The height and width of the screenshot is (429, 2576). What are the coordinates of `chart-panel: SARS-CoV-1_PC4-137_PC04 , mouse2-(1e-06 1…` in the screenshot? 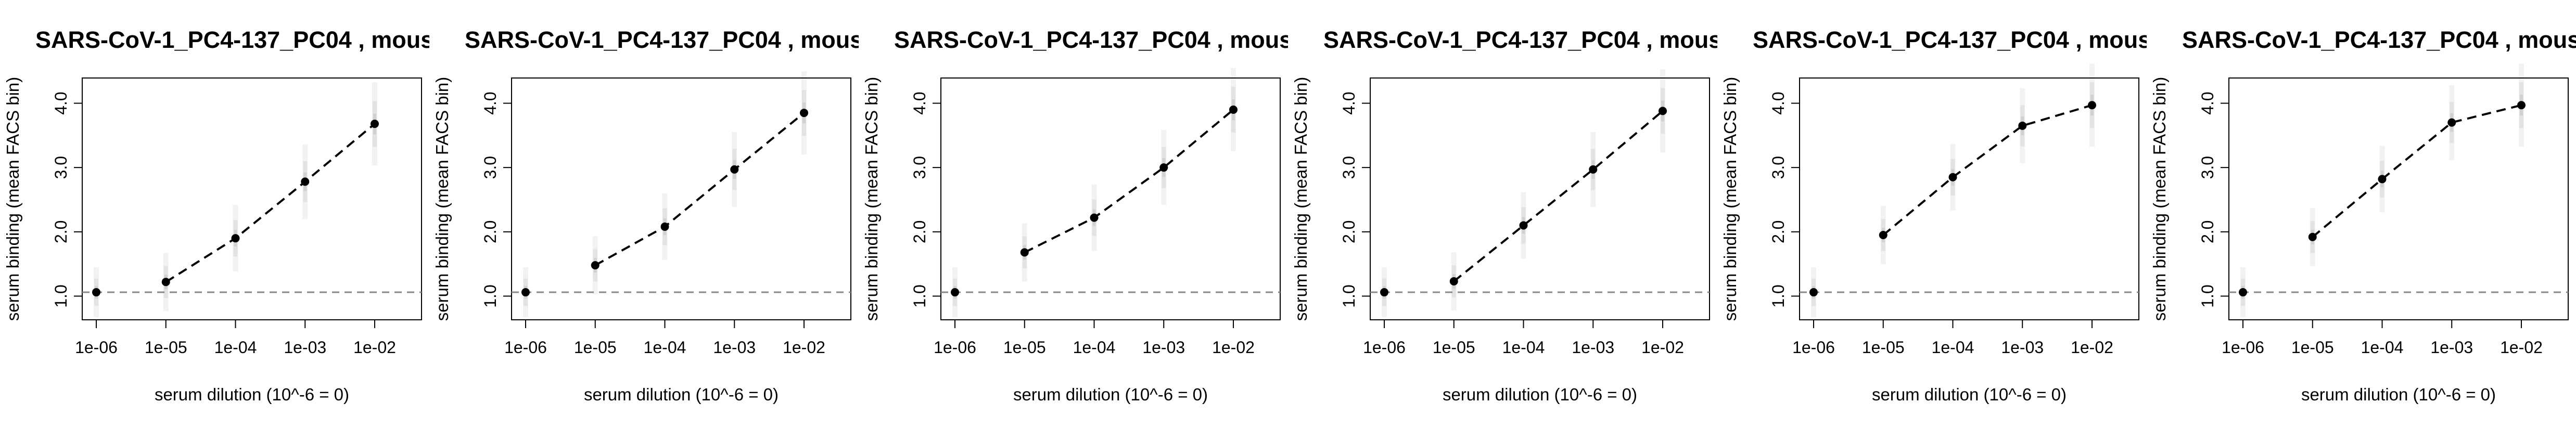 It's located at (2363, 216).